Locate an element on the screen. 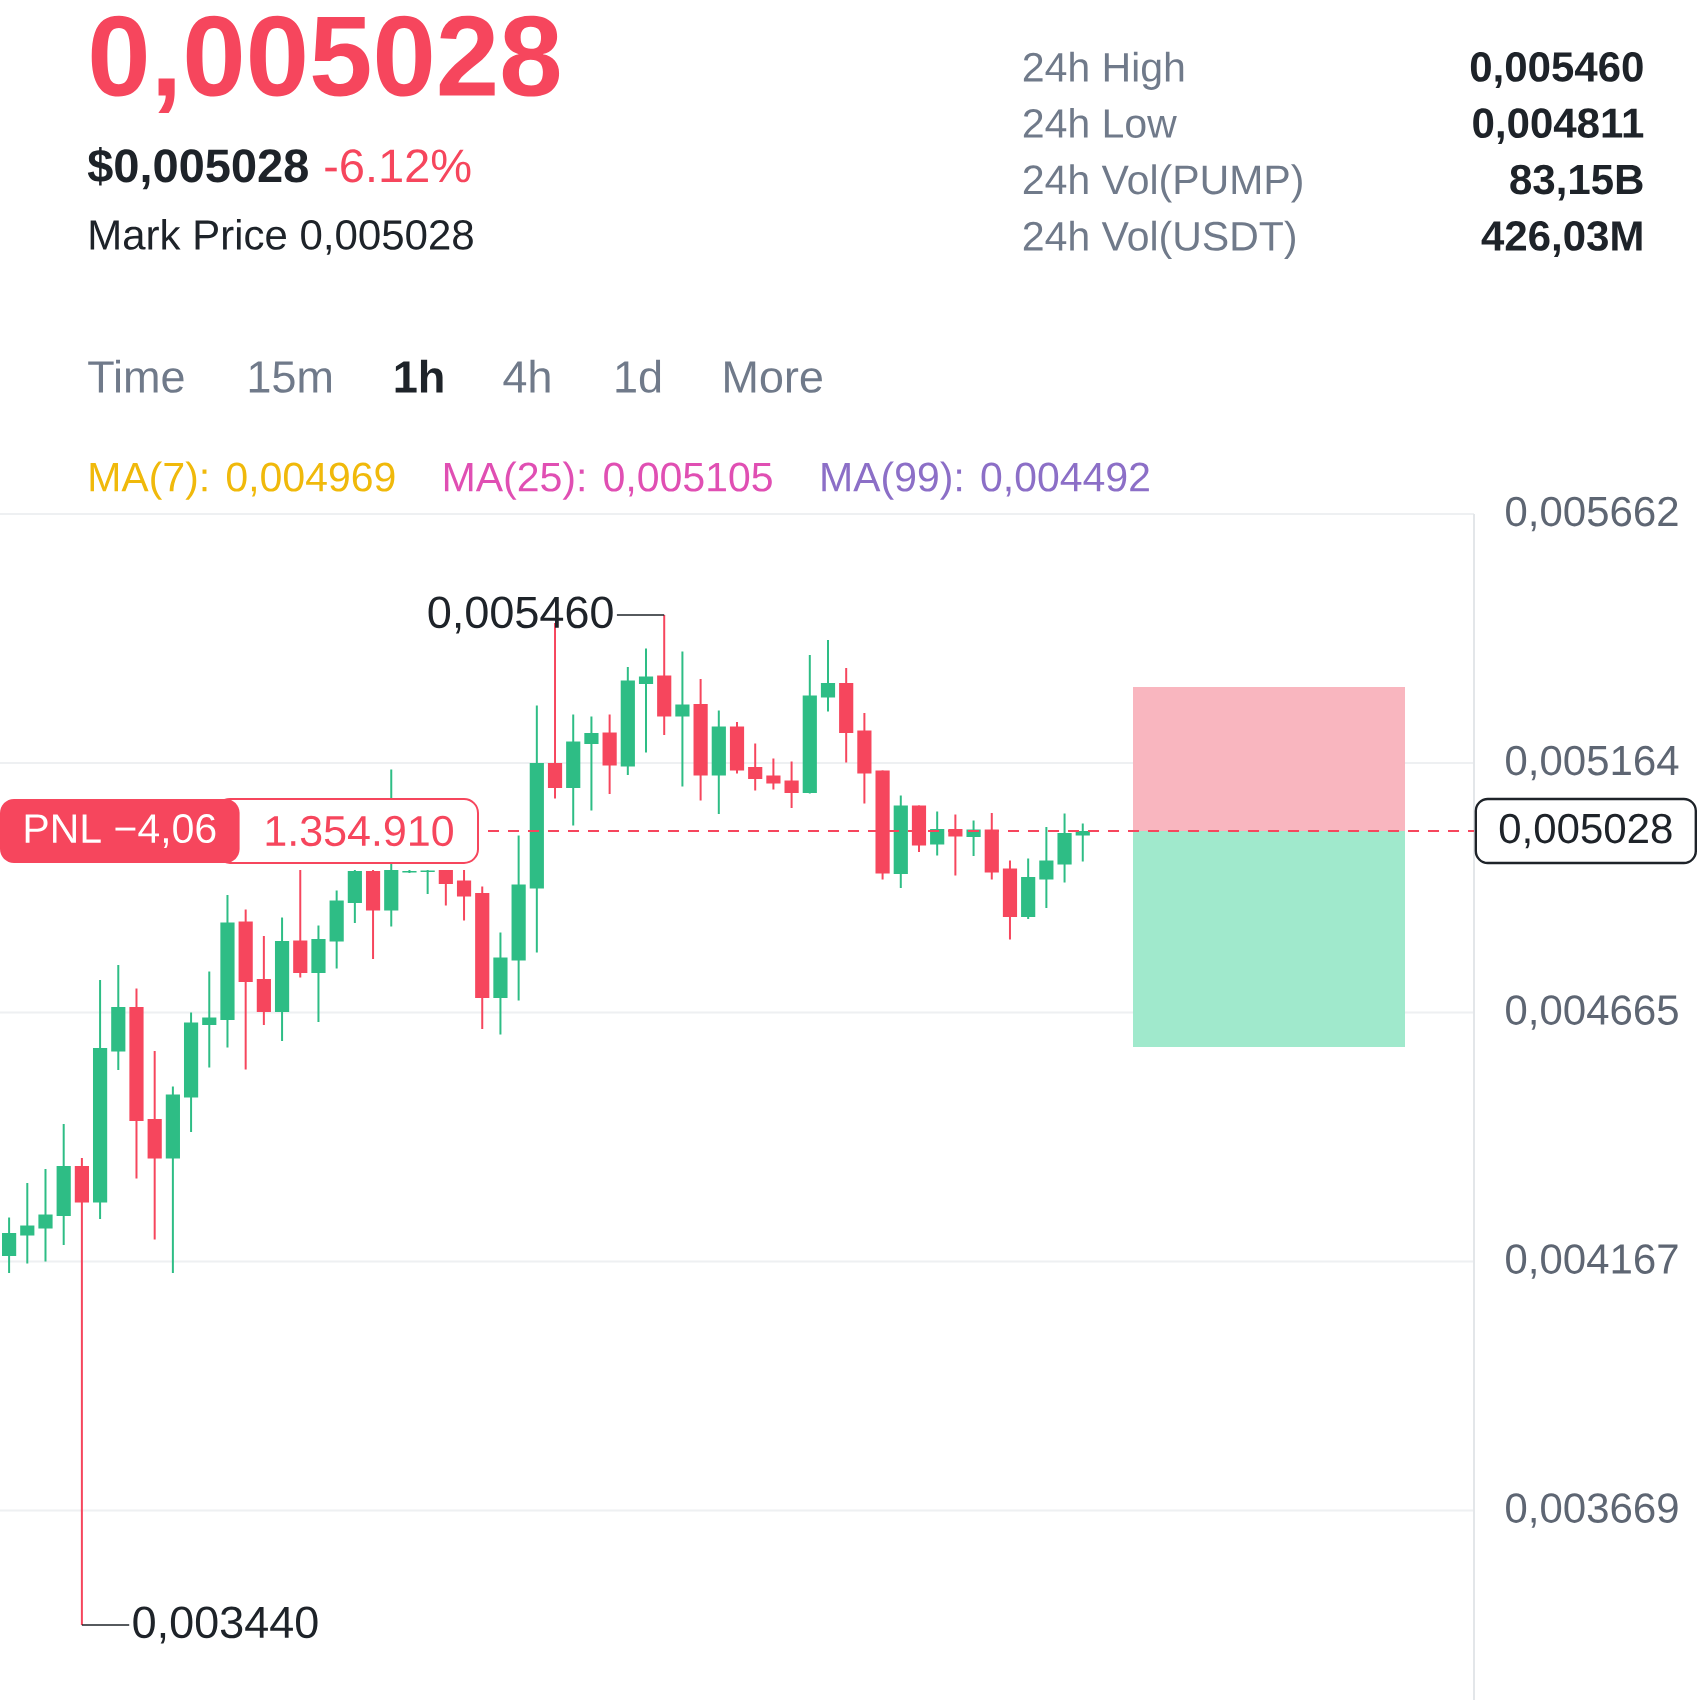 The image size is (1700, 1700). text: MA(25): 0,005105 is located at coordinates (608, 480).